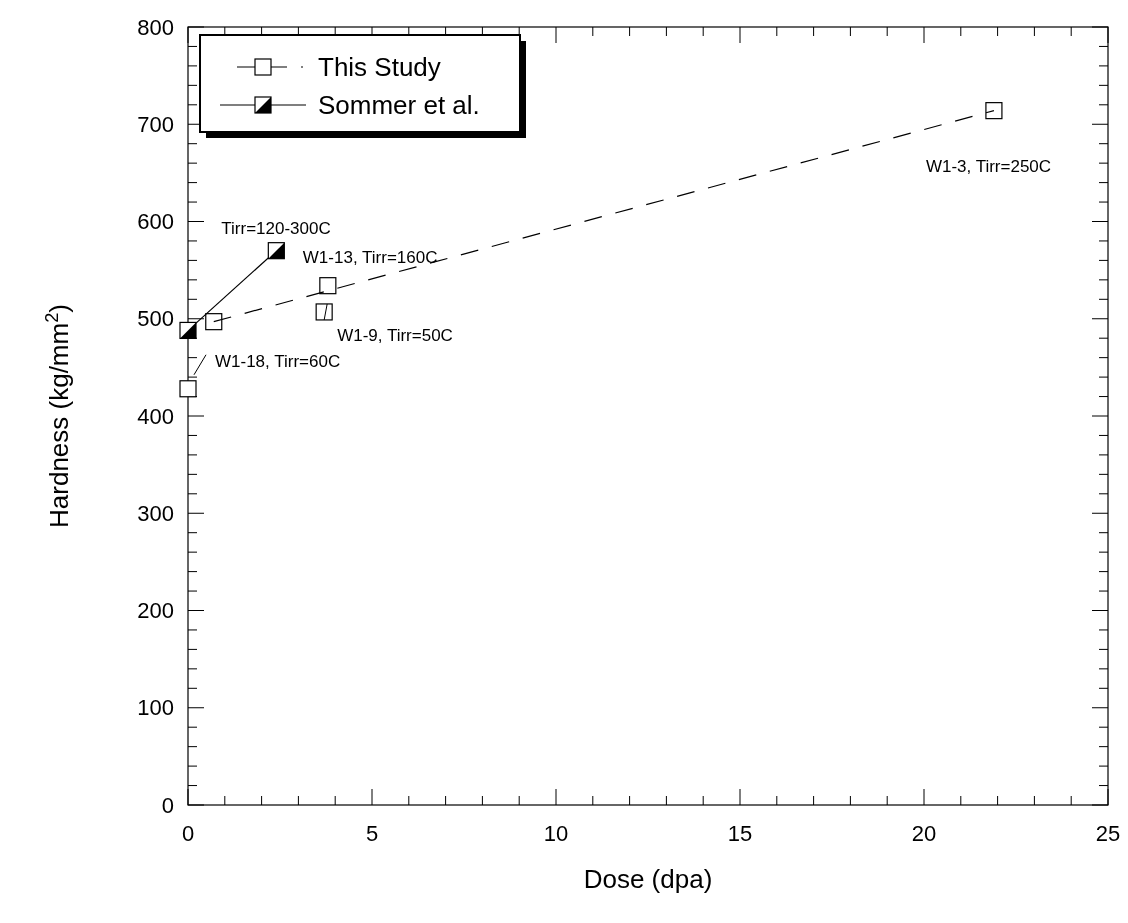  What do you see at coordinates (556, 833) in the screenshot?
I see `x-tick-label: 10` at bounding box center [556, 833].